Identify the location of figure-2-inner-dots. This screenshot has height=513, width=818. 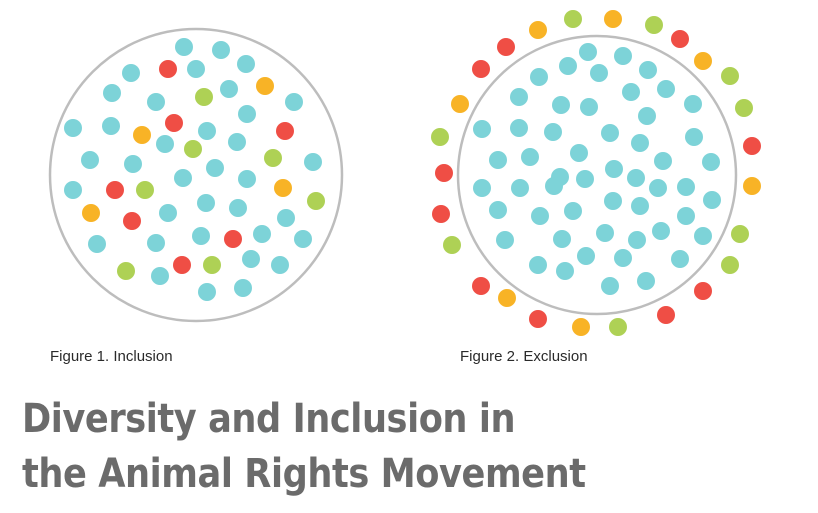
(597, 169).